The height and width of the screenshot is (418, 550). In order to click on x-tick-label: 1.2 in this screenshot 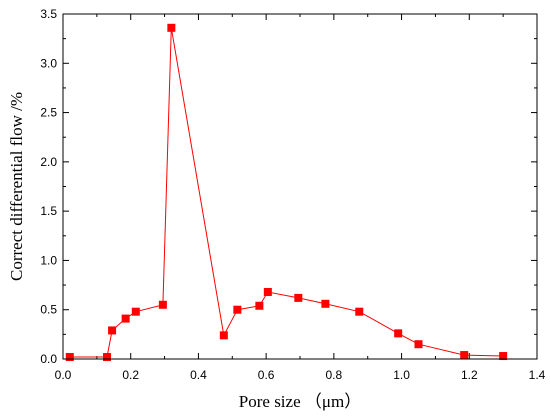, I will do `click(469, 375)`.